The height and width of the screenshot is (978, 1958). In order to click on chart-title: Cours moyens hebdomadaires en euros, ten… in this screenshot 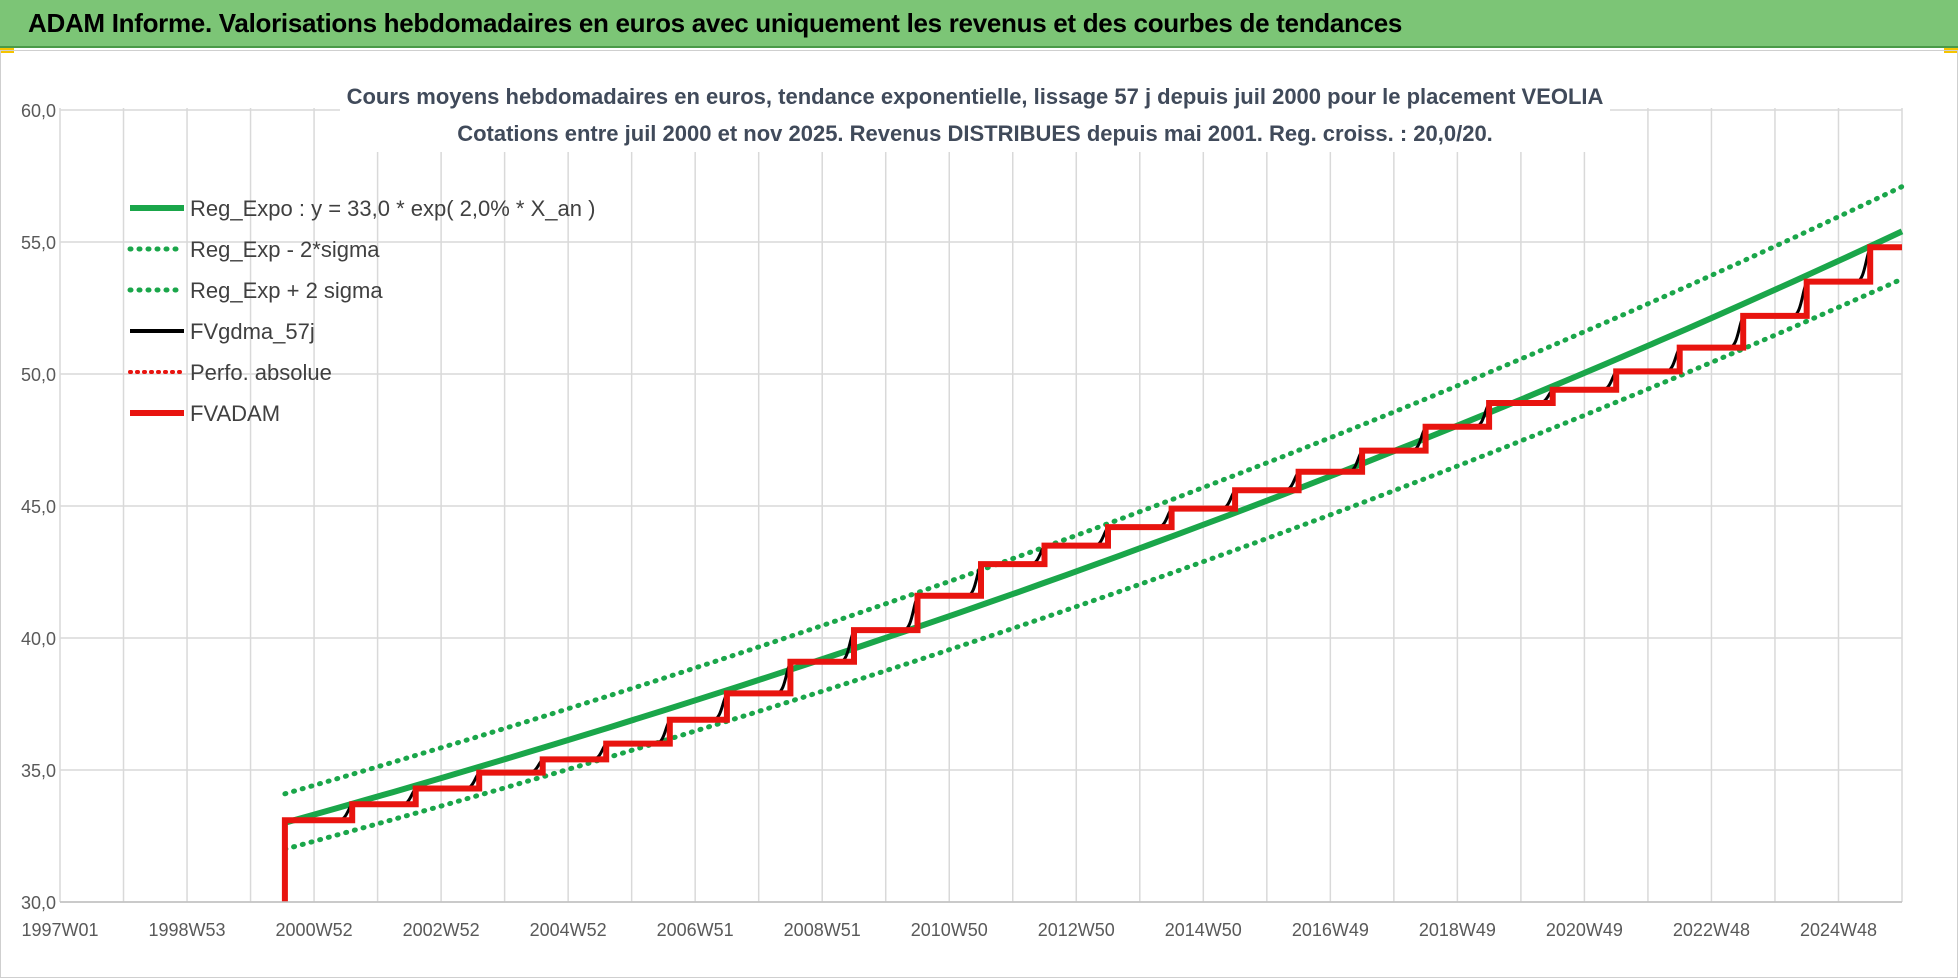, I will do `click(975, 115)`.